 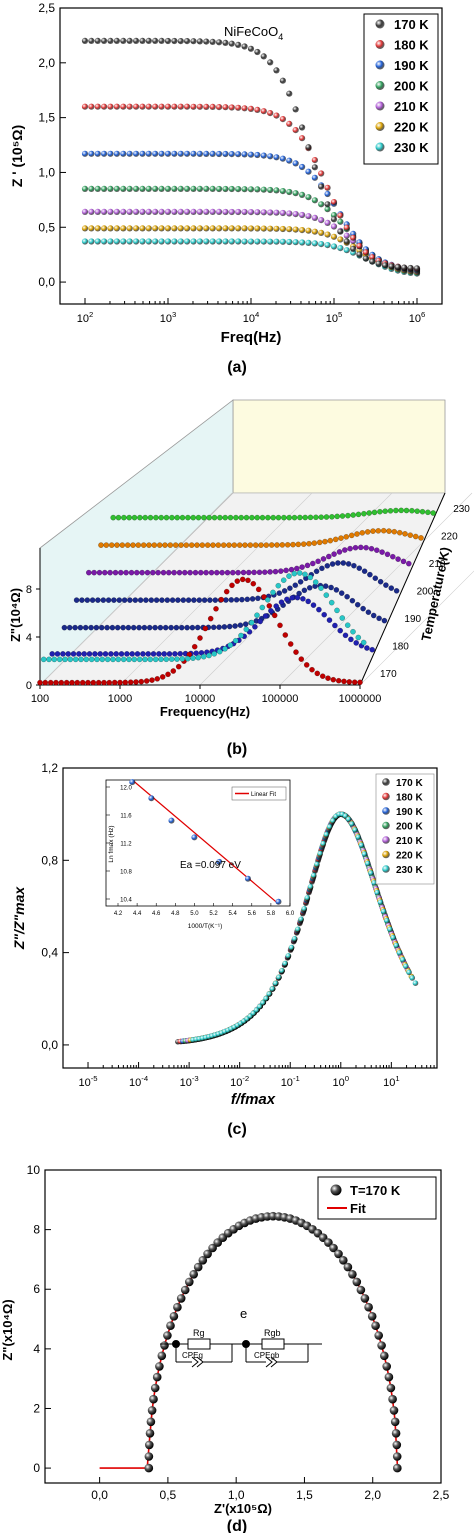 I want to click on t-tick-label: 230, so click(x=461, y=509).